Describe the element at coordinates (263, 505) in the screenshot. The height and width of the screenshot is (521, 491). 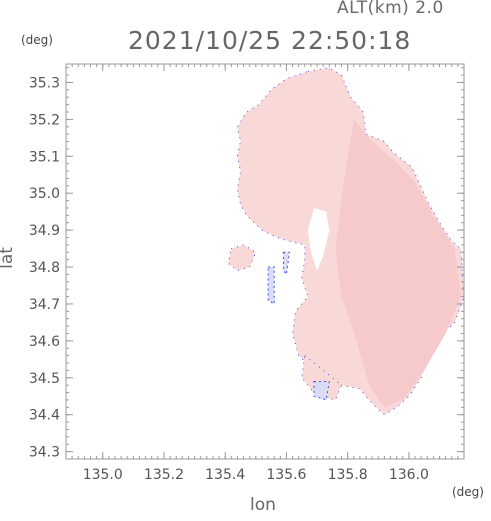
I see `x-axis-label: lon` at that location.